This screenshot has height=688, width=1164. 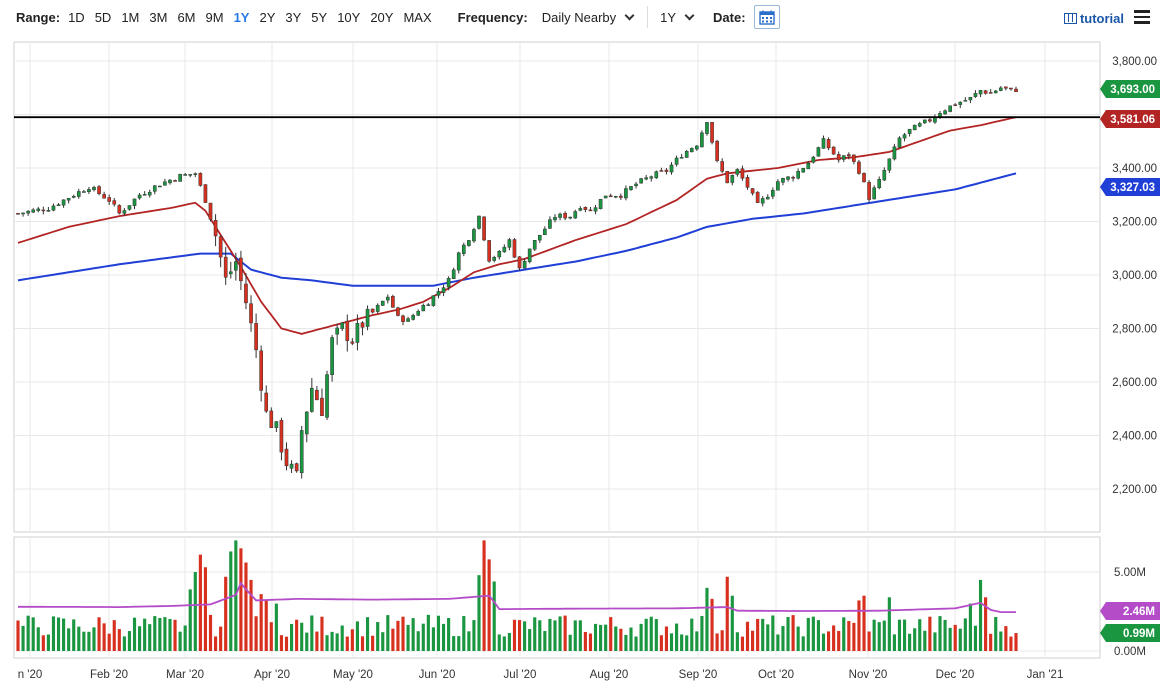 I want to click on period-value: 1Y, so click(x=668, y=17).